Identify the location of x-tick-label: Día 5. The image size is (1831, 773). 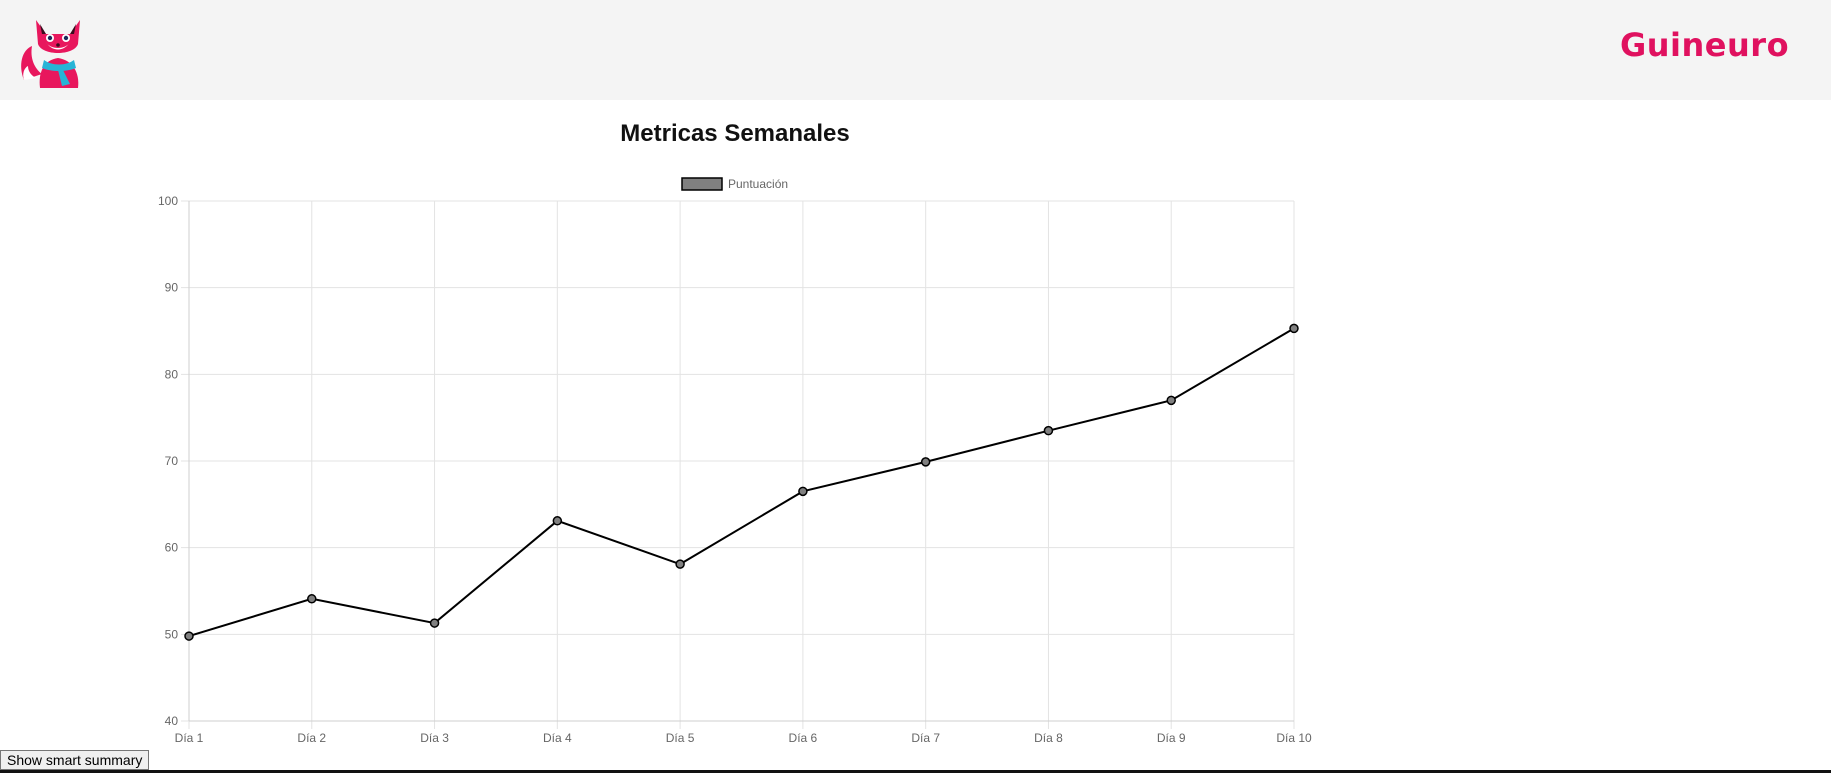
(680, 738).